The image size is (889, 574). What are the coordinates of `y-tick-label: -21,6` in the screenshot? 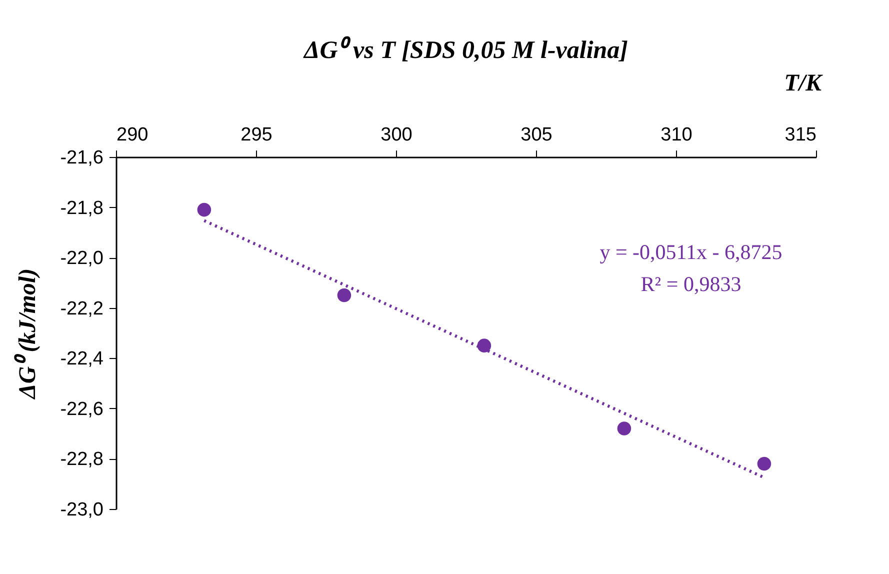 It's located at (82, 158).